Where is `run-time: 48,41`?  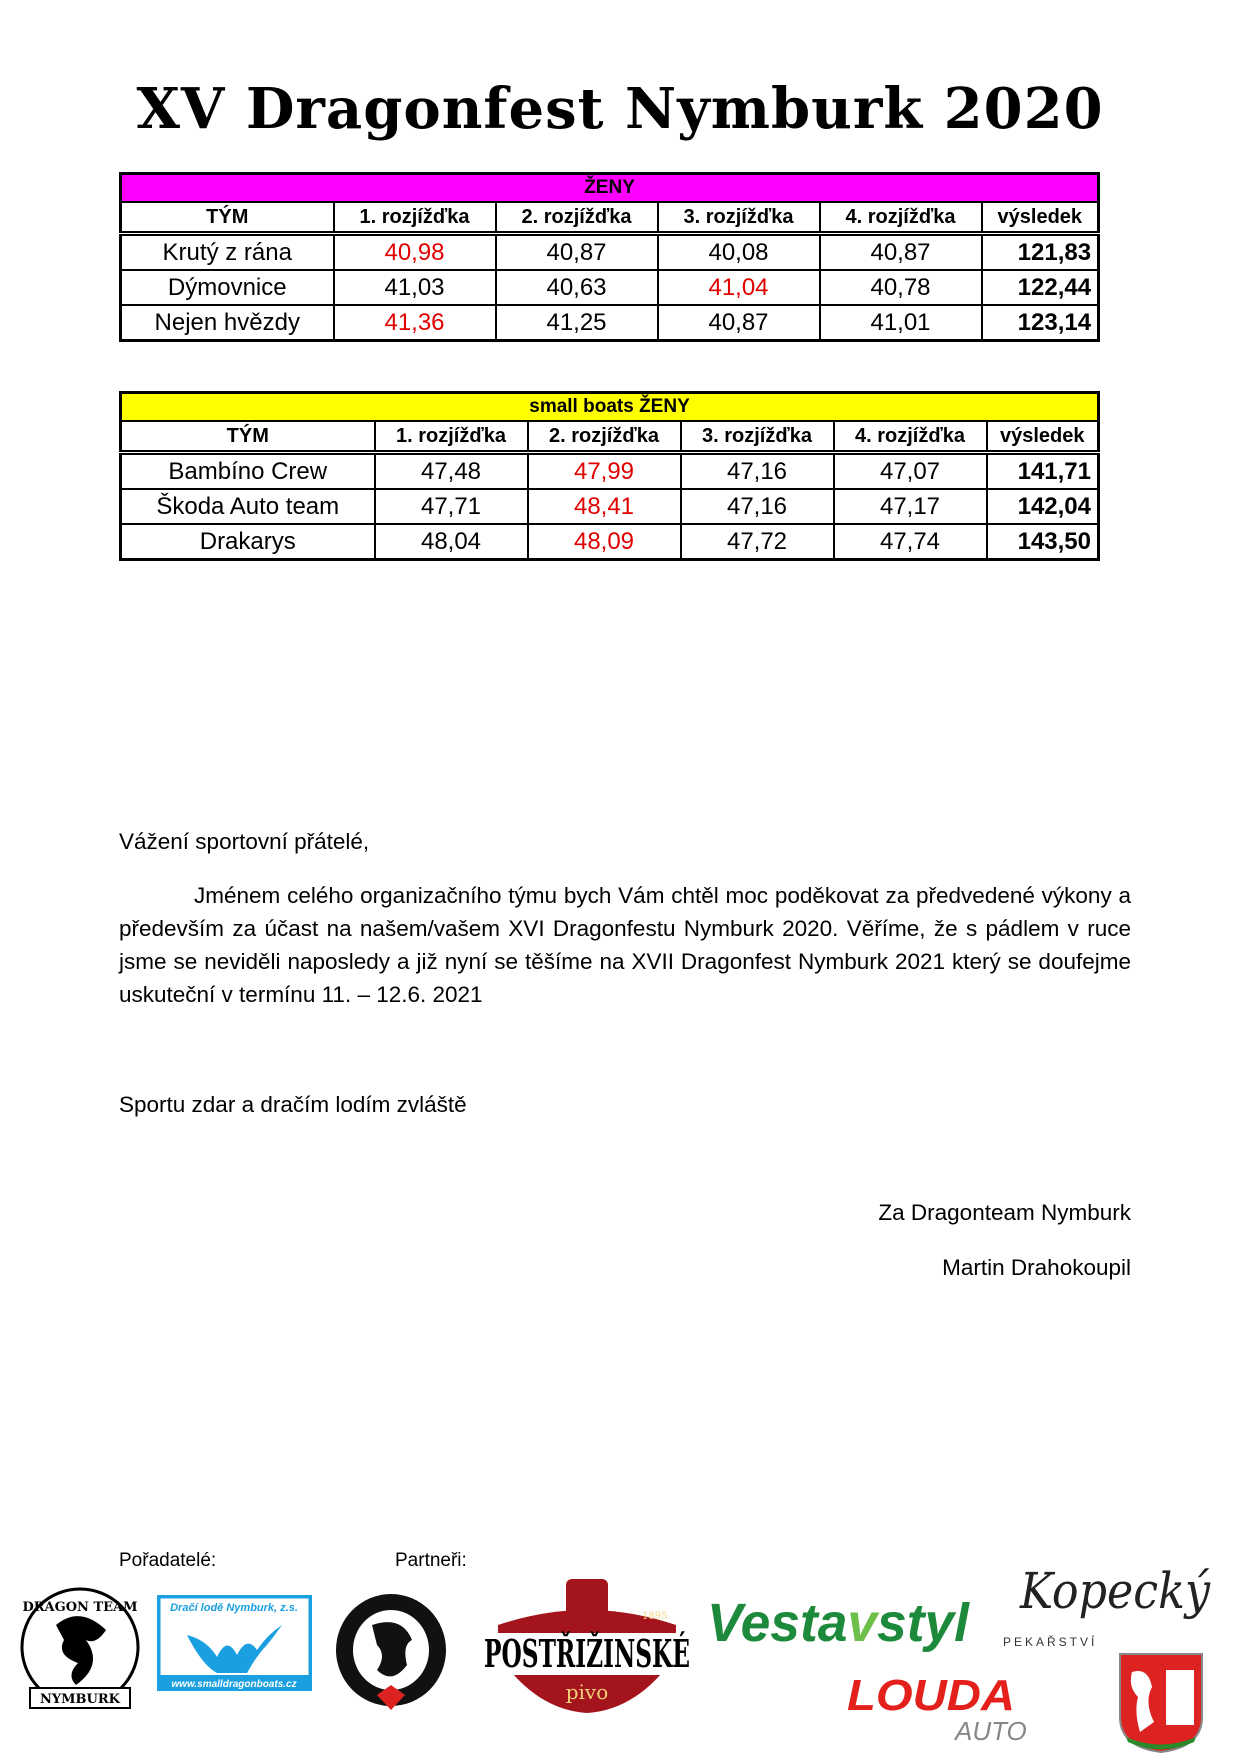
run-time: 48,41 is located at coordinates (604, 506).